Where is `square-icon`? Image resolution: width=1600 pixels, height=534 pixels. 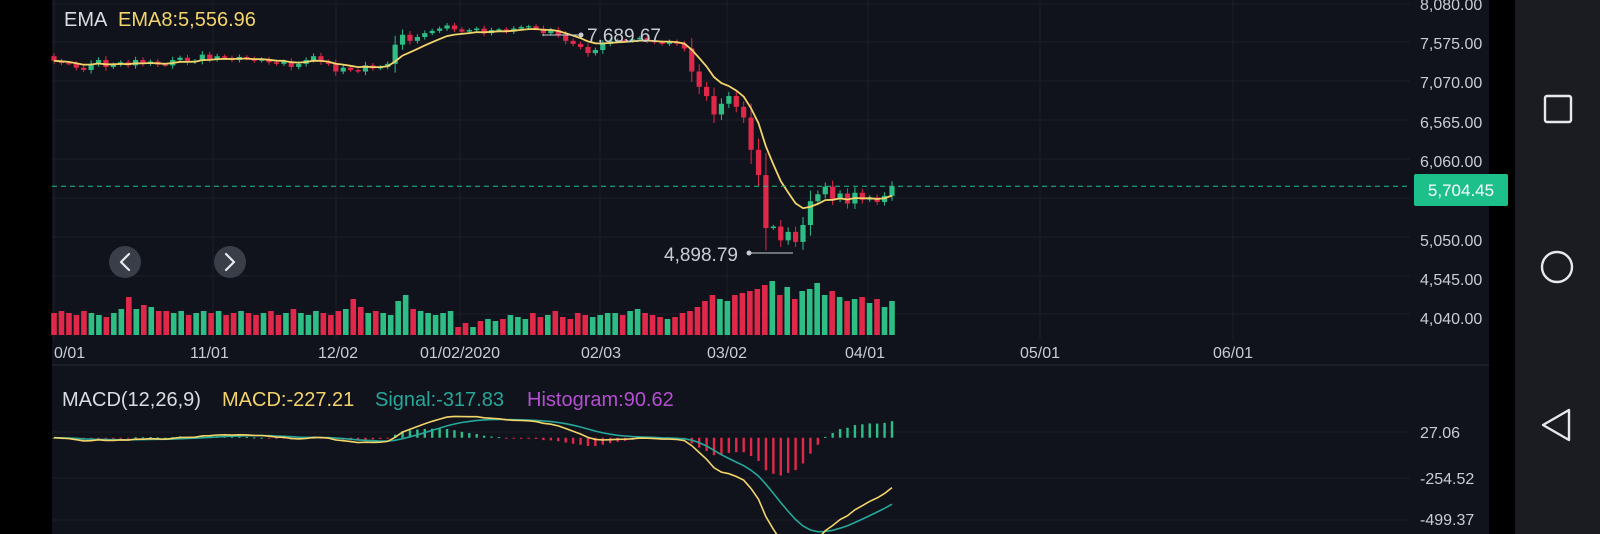 square-icon is located at coordinates (1558, 109).